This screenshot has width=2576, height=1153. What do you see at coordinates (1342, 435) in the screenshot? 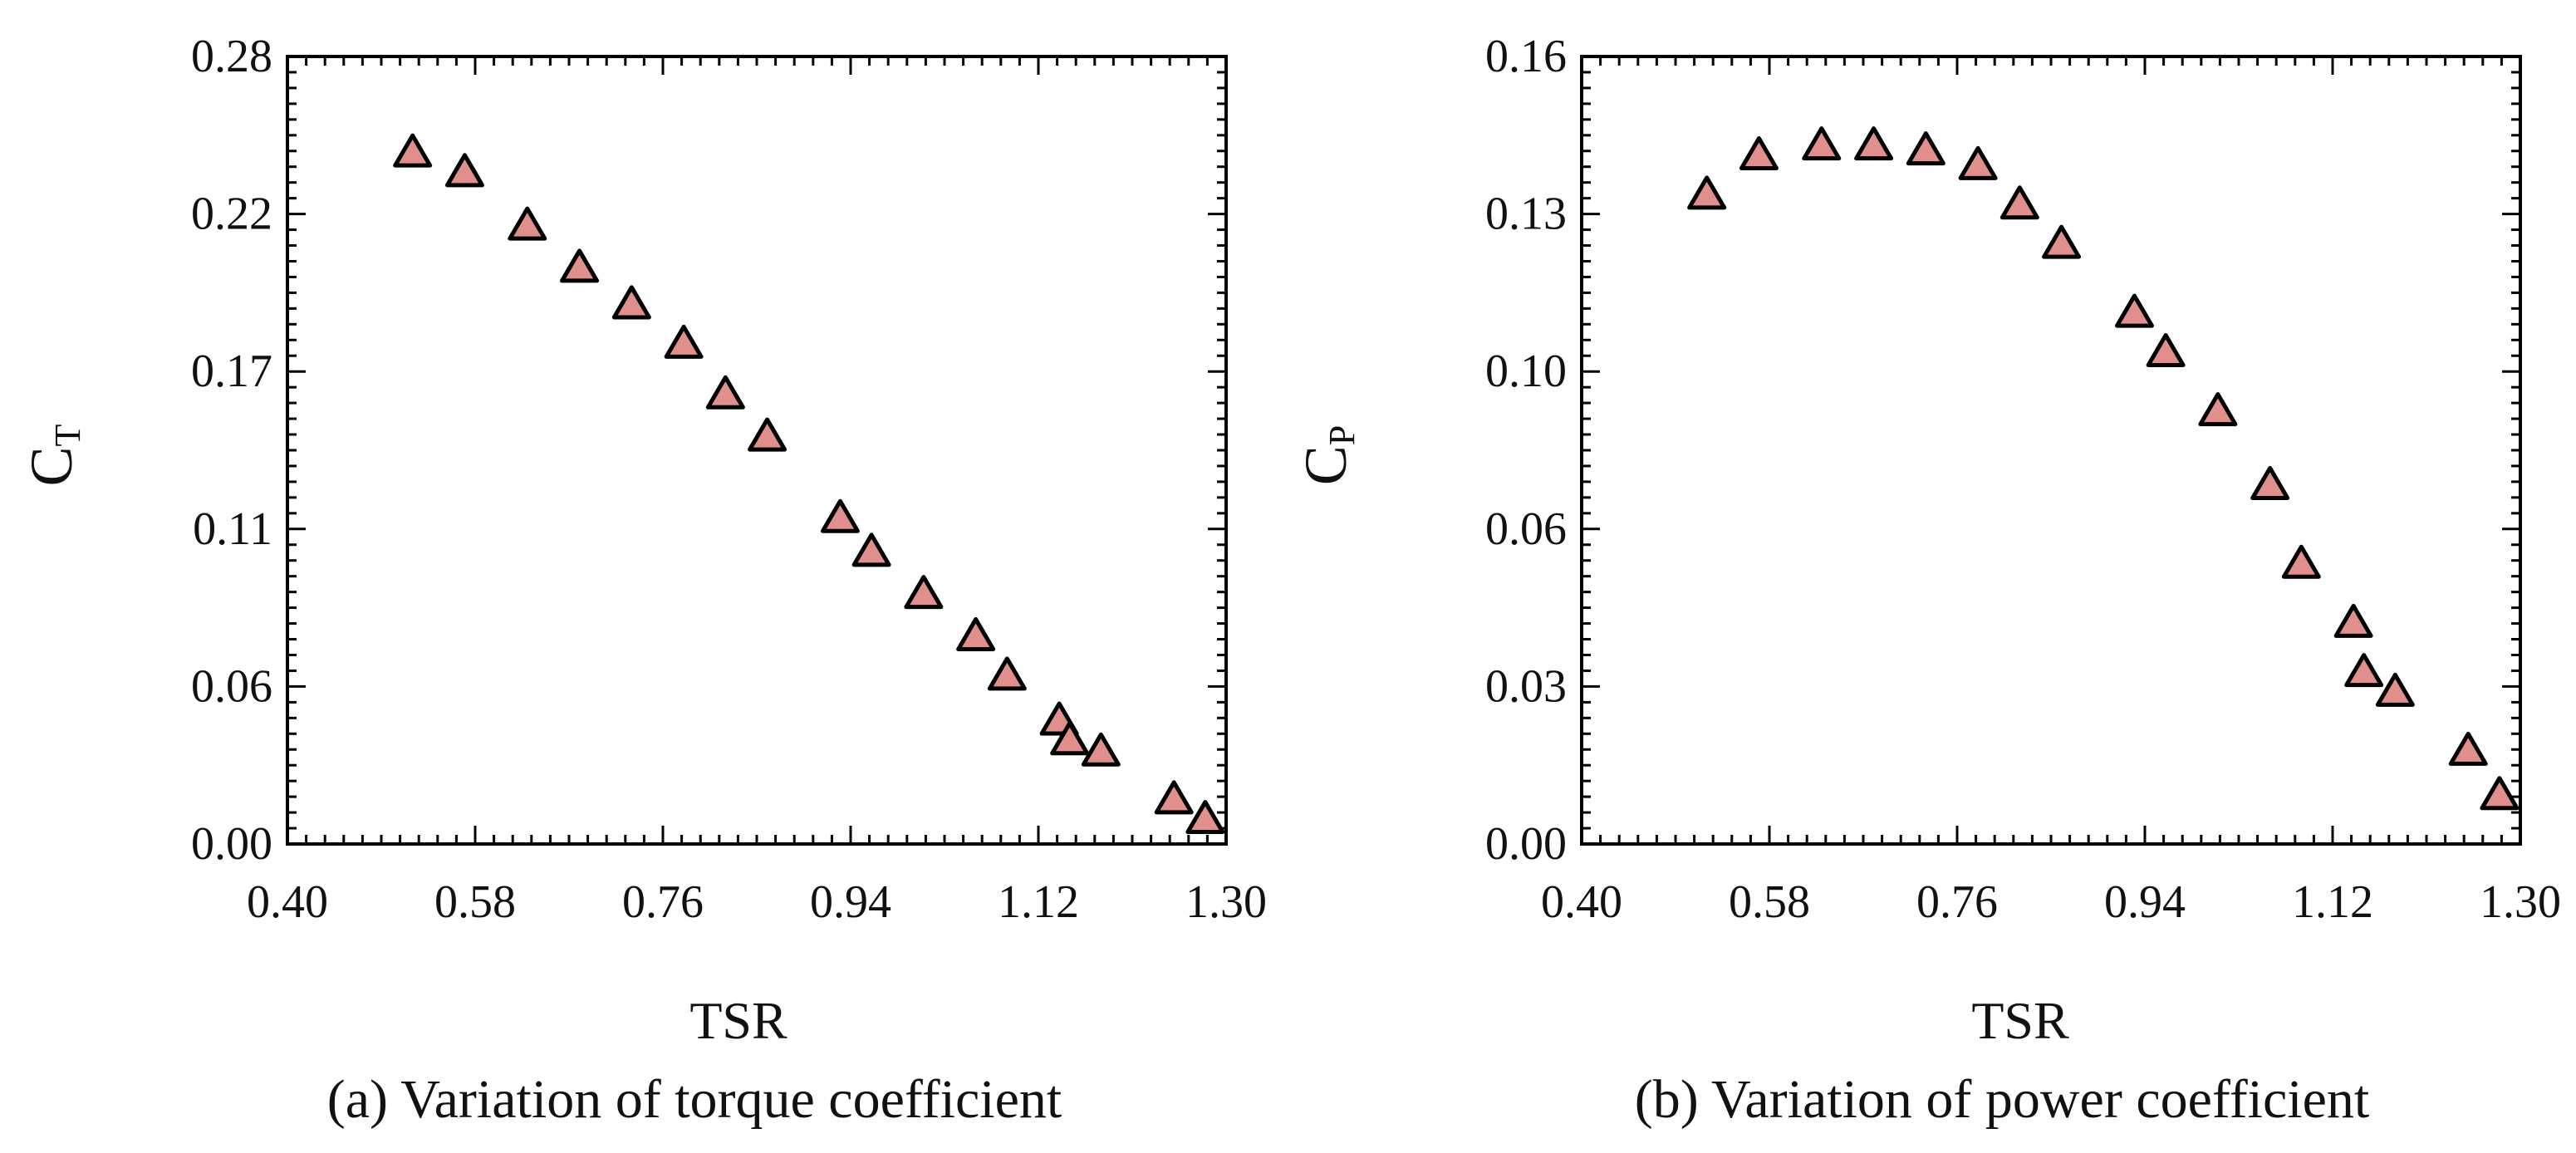
I see `y-axis-title-subscript: P` at bounding box center [1342, 435].